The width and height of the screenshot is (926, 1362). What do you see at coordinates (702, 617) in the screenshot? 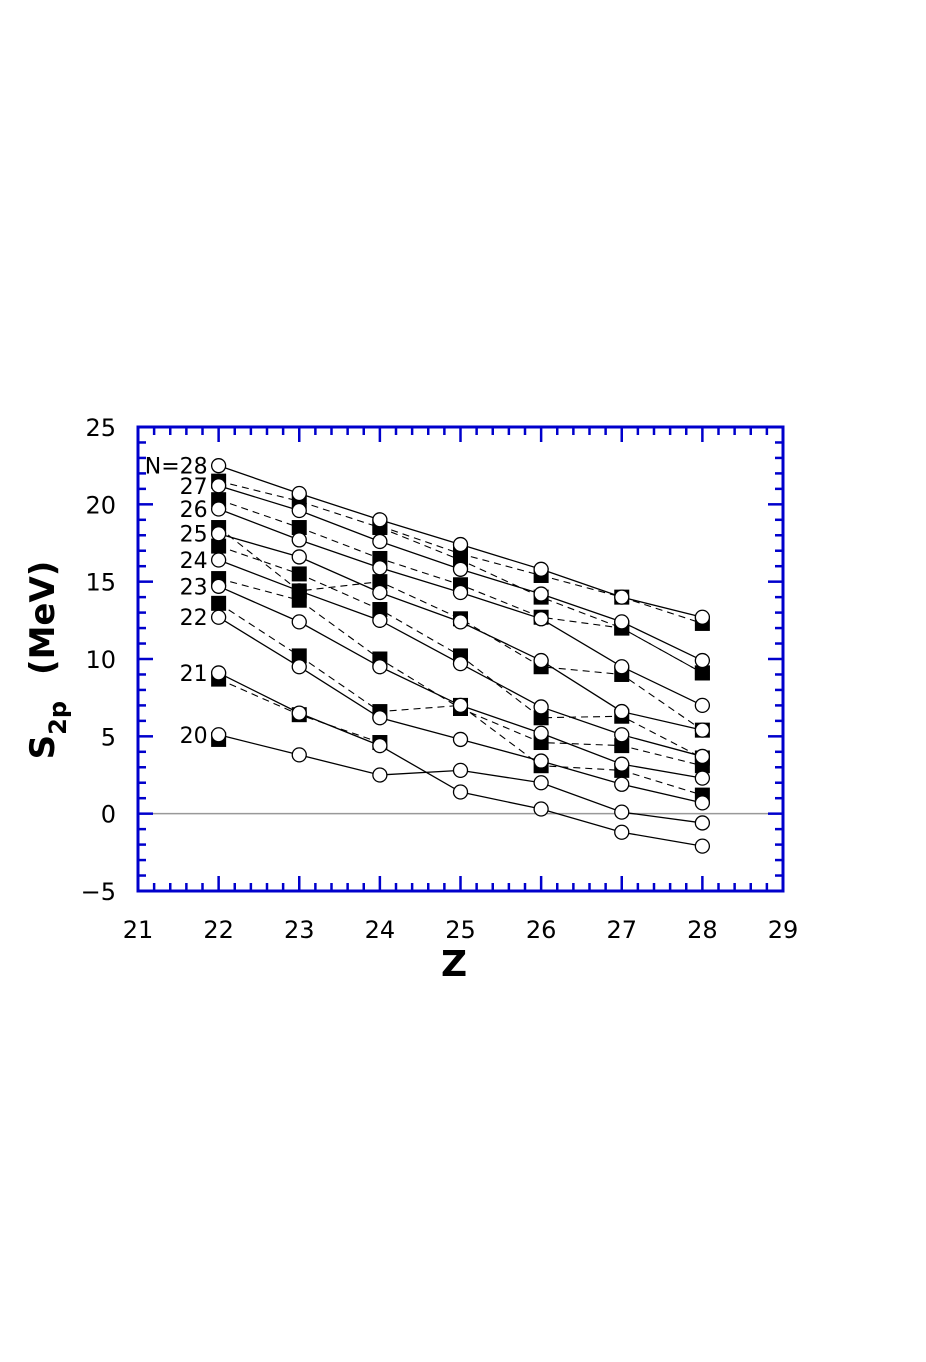
I see `circle-marker-n28-z28` at bounding box center [702, 617].